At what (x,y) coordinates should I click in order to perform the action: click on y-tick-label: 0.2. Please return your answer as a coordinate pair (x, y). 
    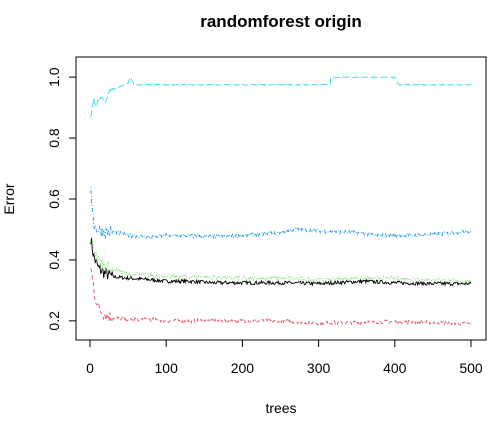
    Looking at the image, I should click on (54, 321).